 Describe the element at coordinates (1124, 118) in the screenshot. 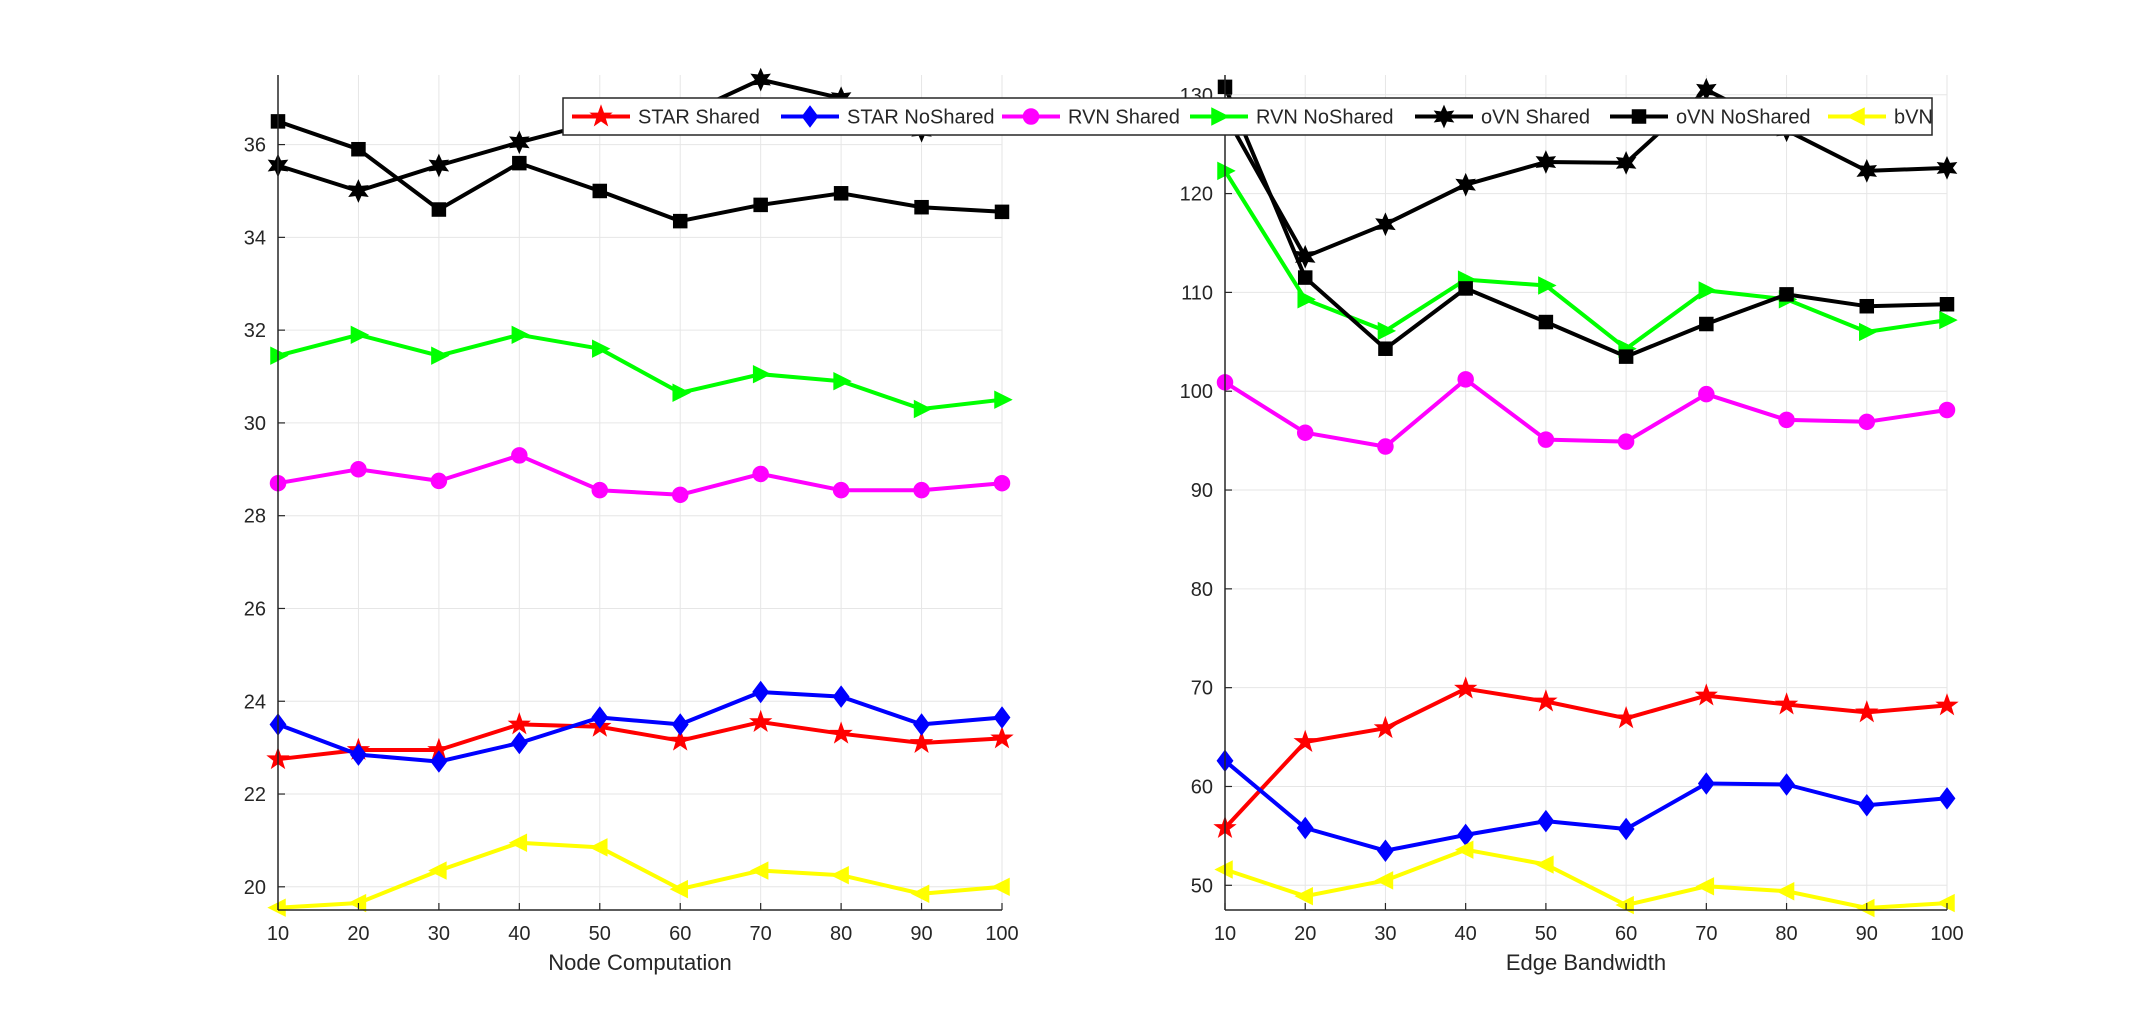

I see `legend-label: RVN Shared` at that location.